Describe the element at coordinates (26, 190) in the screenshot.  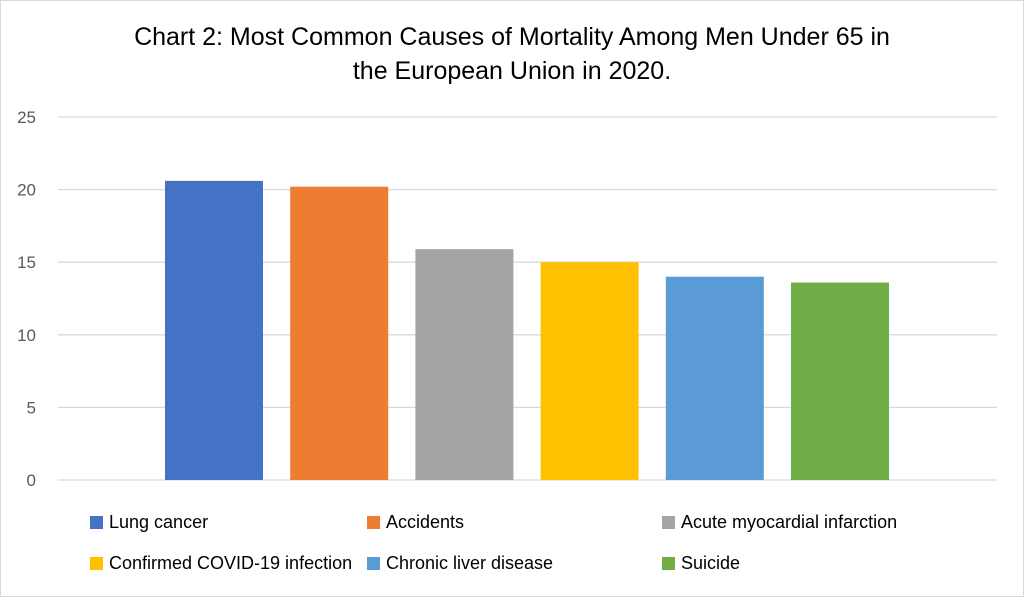
I see `y-tick-label: 20` at that location.